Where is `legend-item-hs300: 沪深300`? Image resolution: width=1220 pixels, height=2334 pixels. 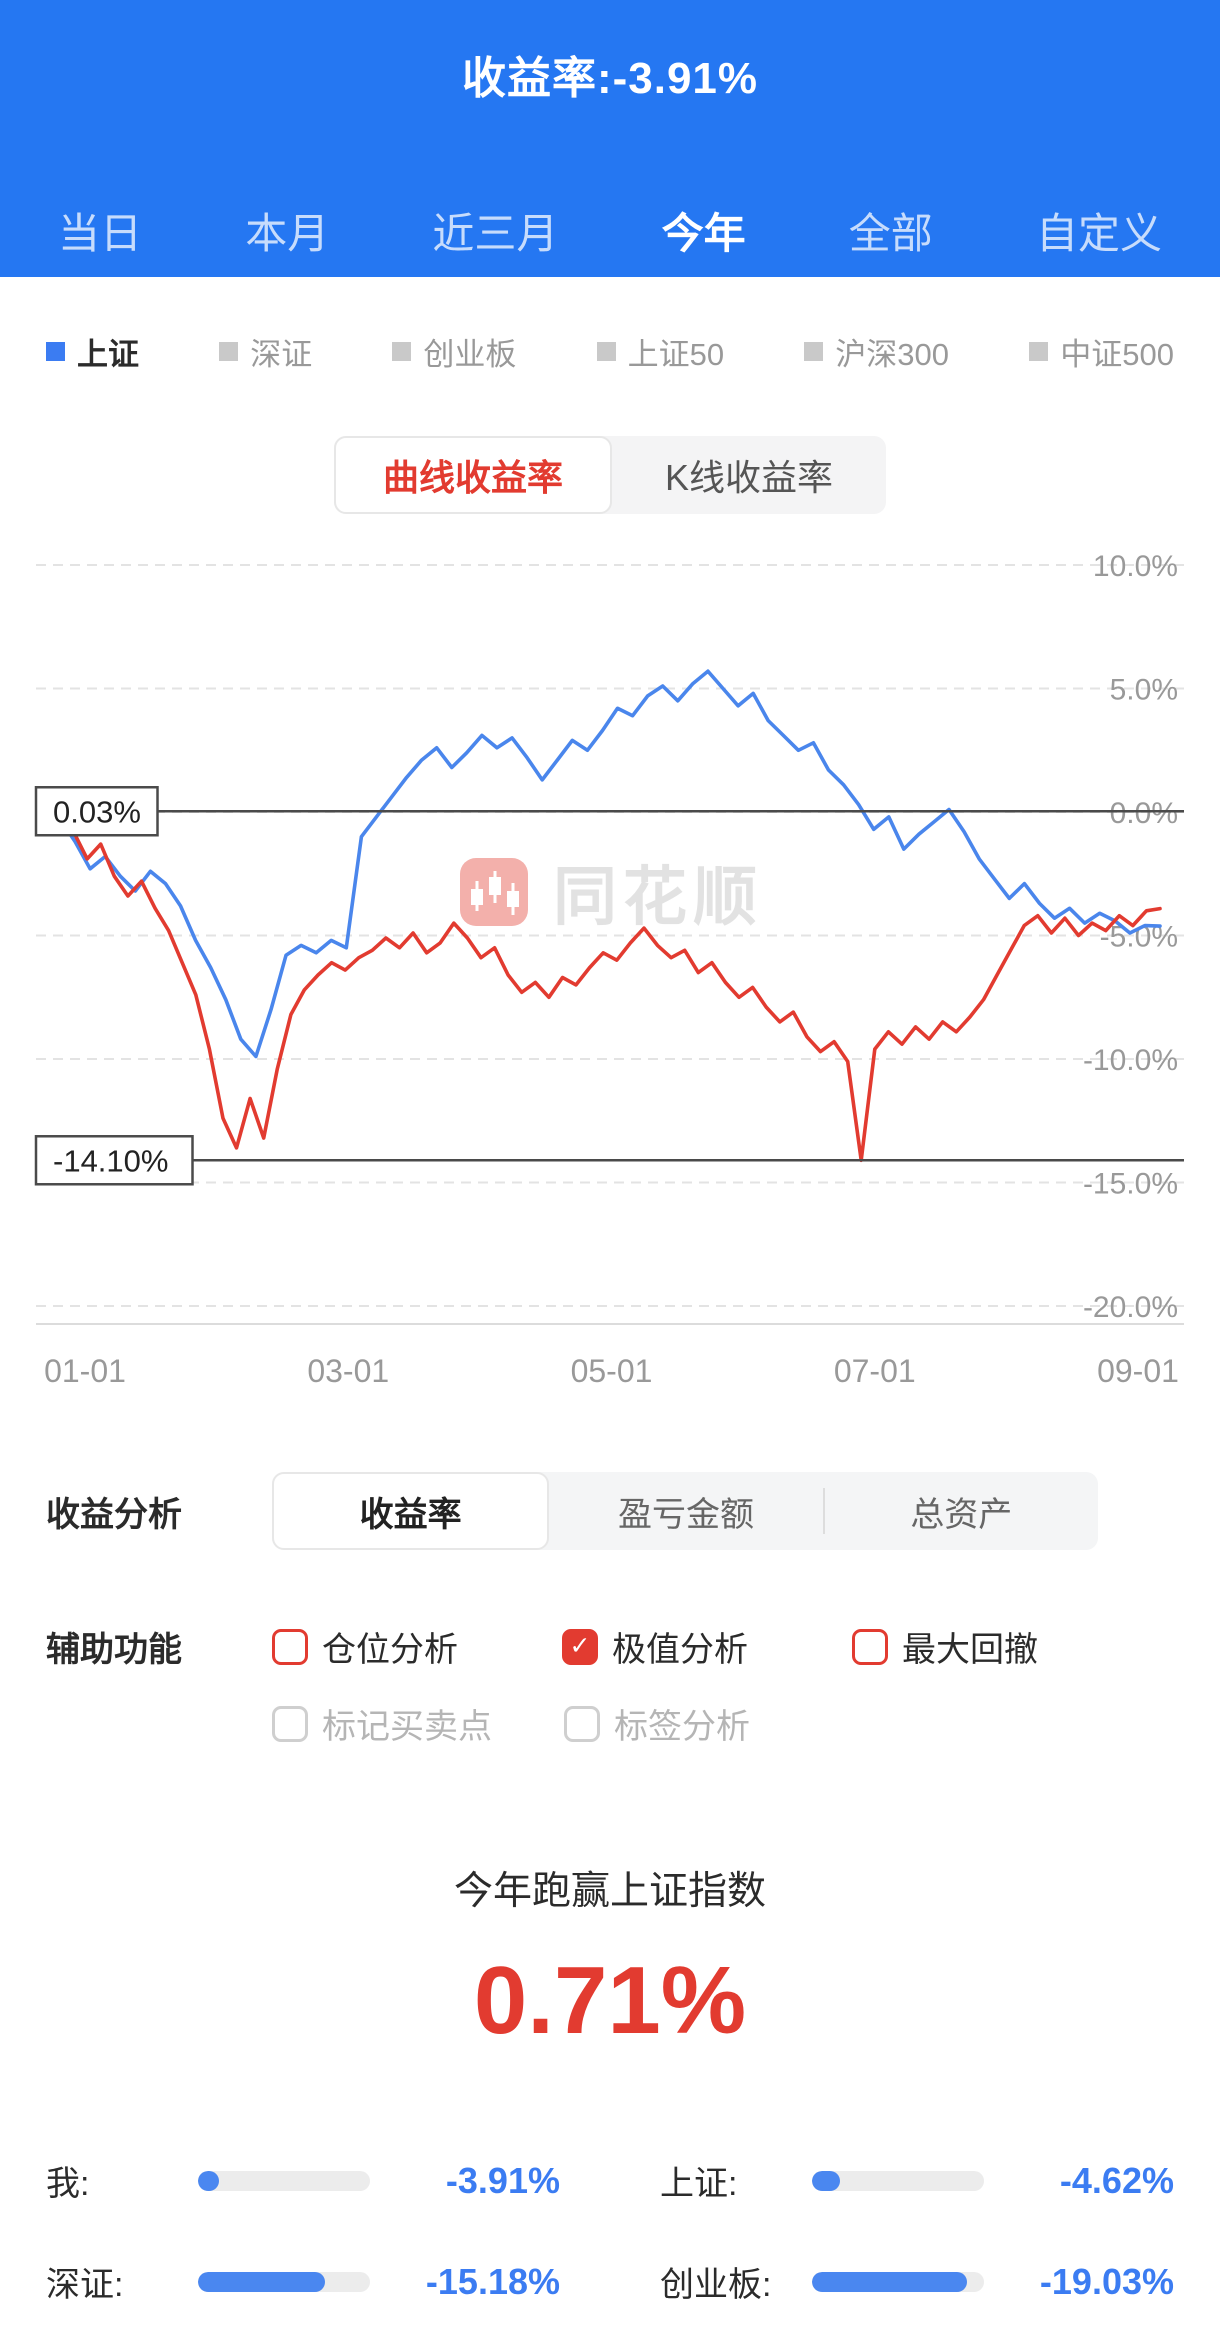 legend-item-hs300: 沪深300 is located at coordinates (876, 351).